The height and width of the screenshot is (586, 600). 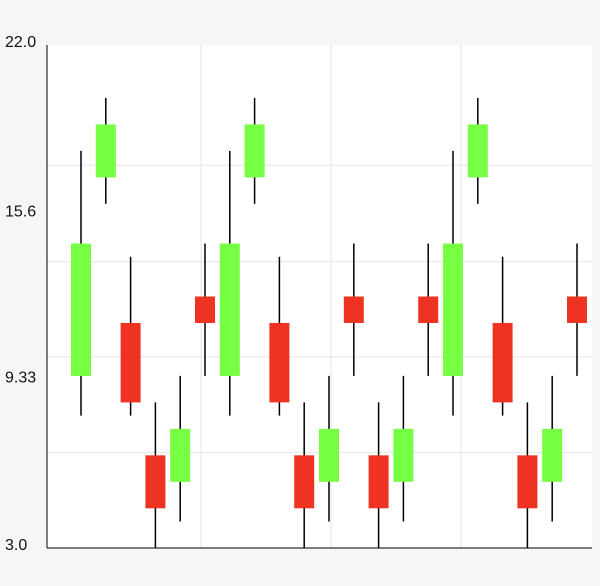 I want to click on y-tick-label: 3.0, so click(x=16, y=545).